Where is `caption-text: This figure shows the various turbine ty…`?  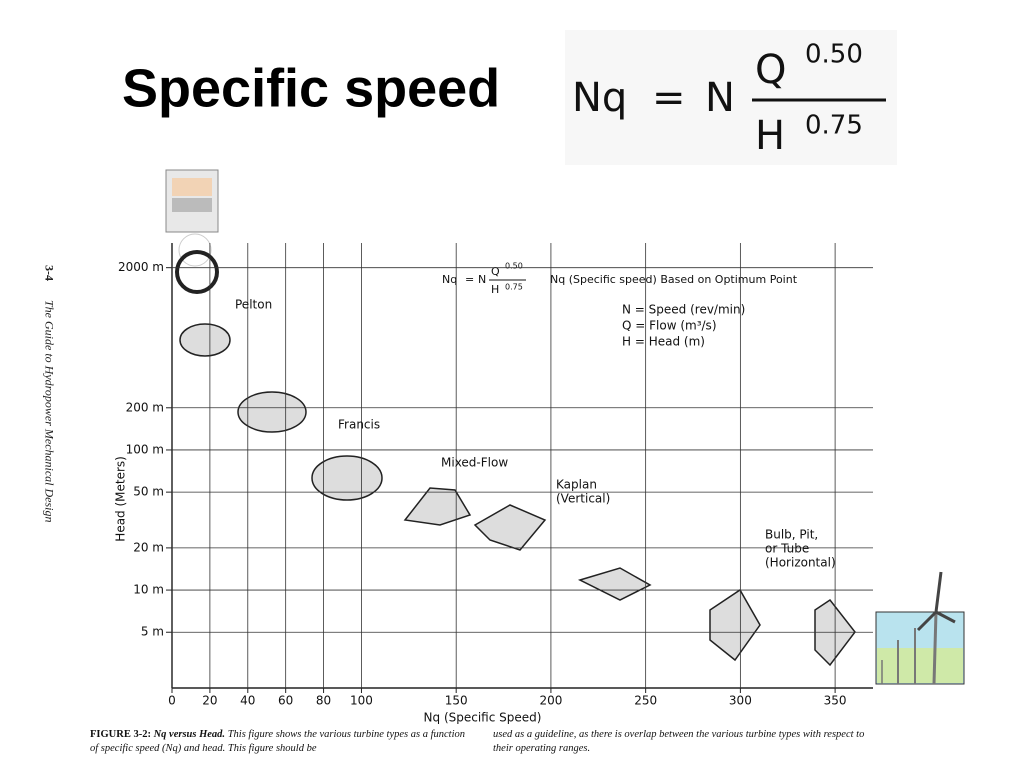
caption-text: This figure shows the various turbine ty… is located at coordinates (278, 741).